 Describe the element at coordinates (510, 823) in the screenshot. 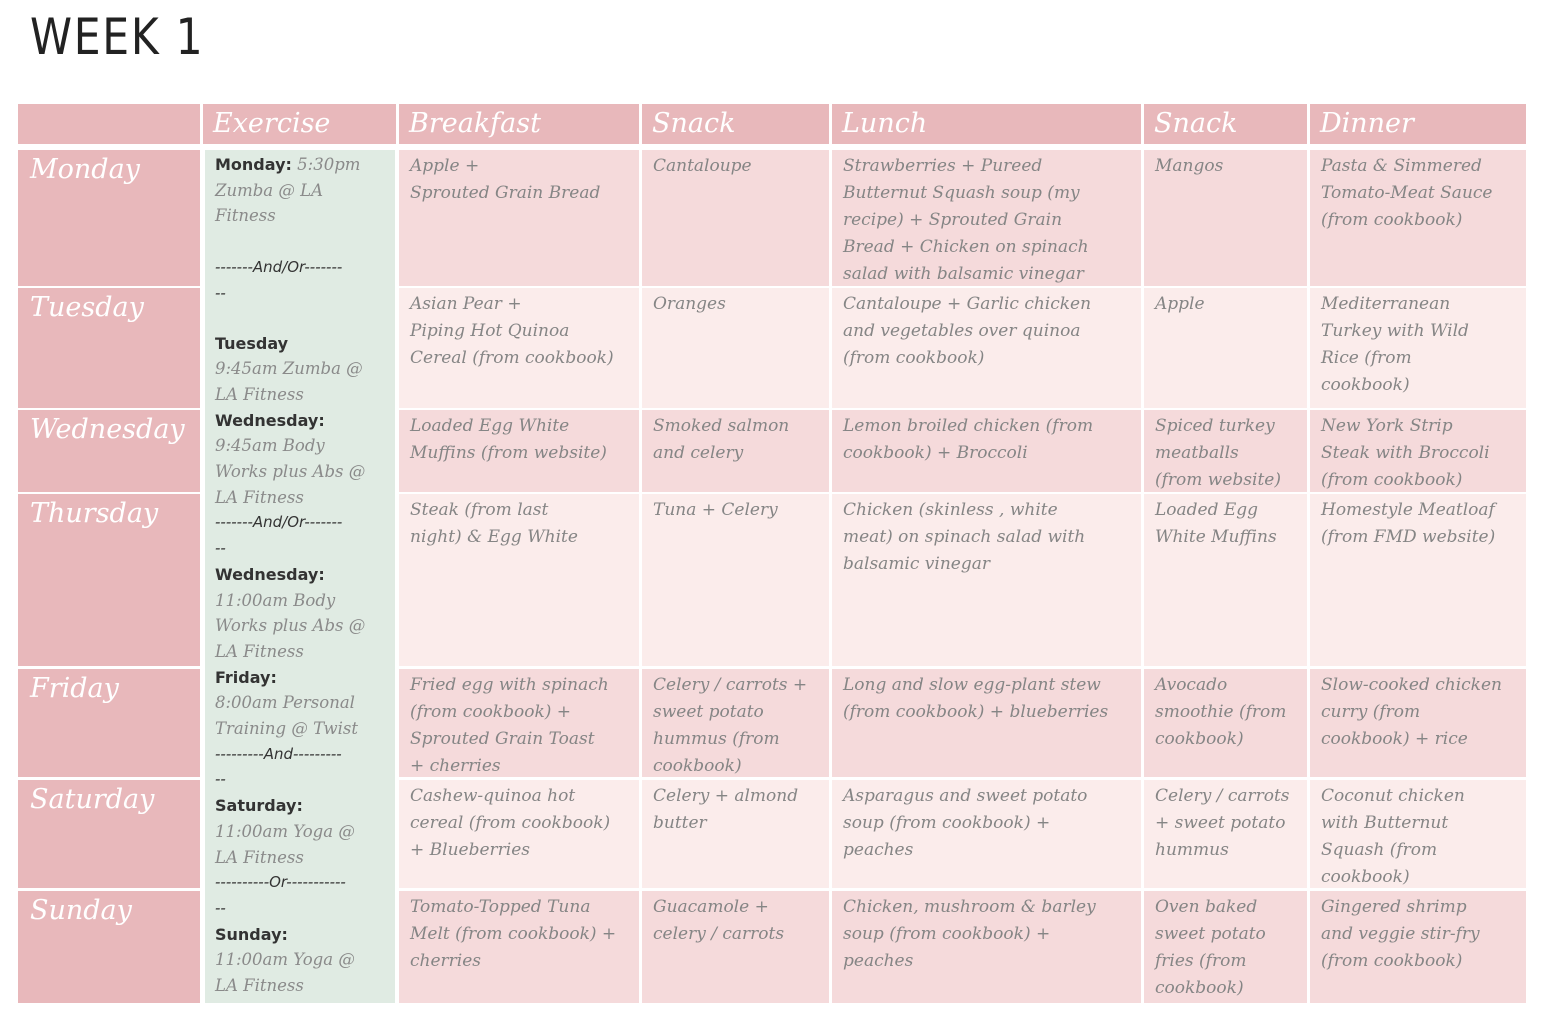

I see `meal-line: cereal (from cookbook)` at that location.